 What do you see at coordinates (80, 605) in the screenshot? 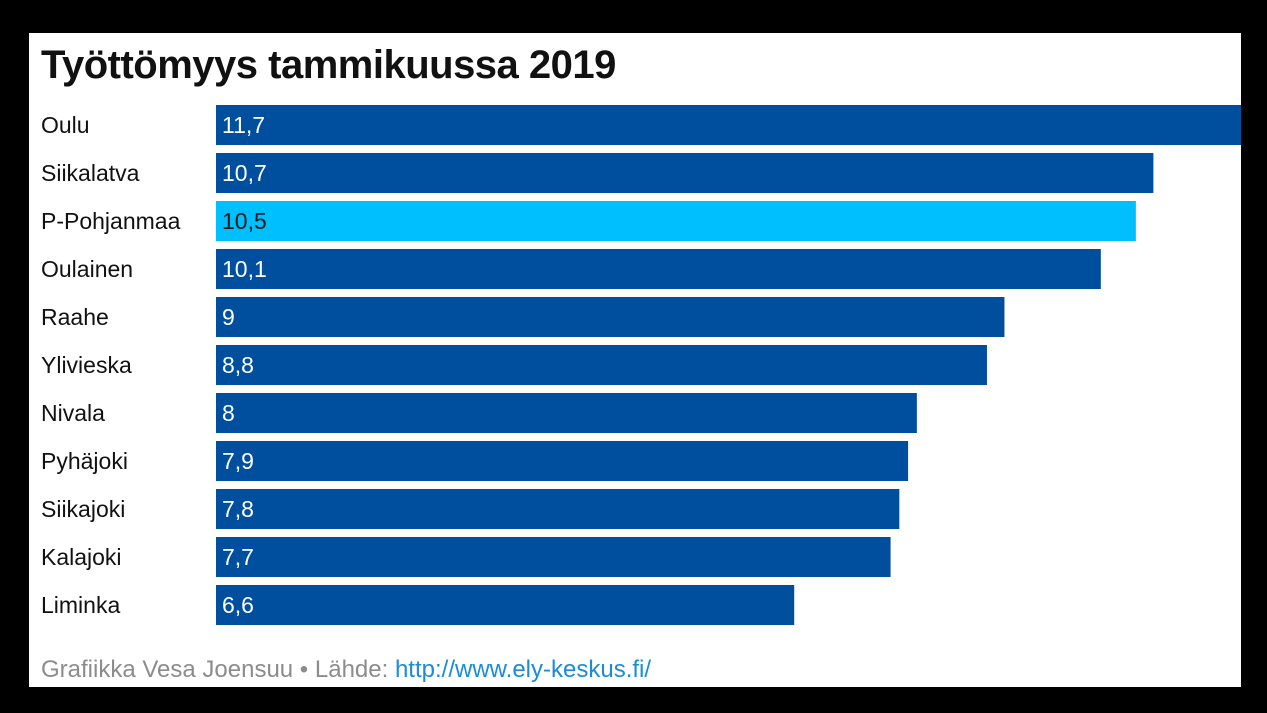
I see `category-label: Liminka` at bounding box center [80, 605].